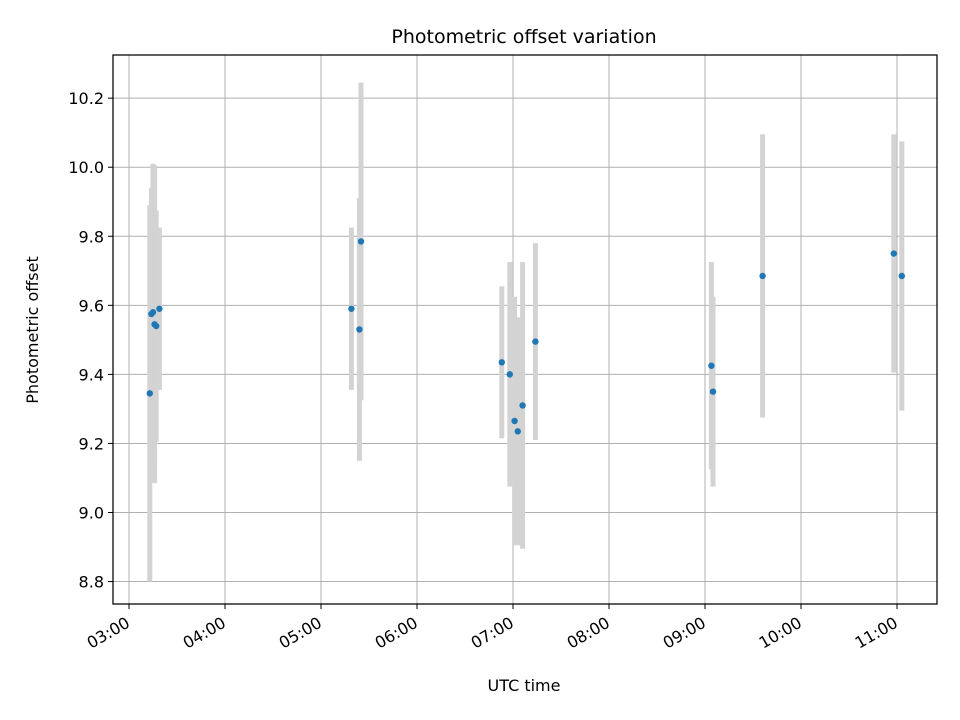 The width and height of the screenshot is (960, 720). What do you see at coordinates (523, 37) in the screenshot?
I see `chart-title: Photometric offset variation` at bounding box center [523, 37].